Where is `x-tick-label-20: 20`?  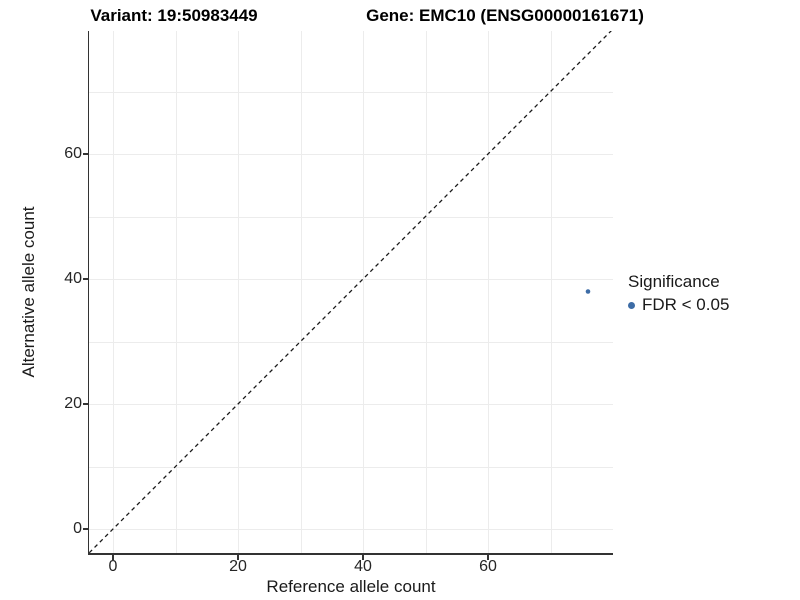 x-tick-label-20: 20 is located at coordinates (238, 566).